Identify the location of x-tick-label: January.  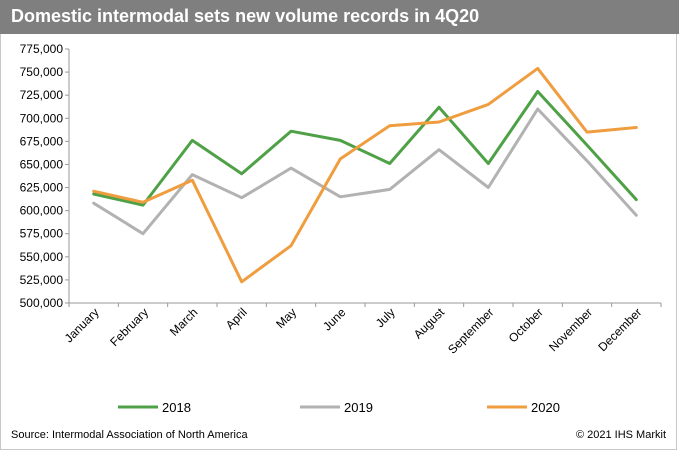
(82, 325).